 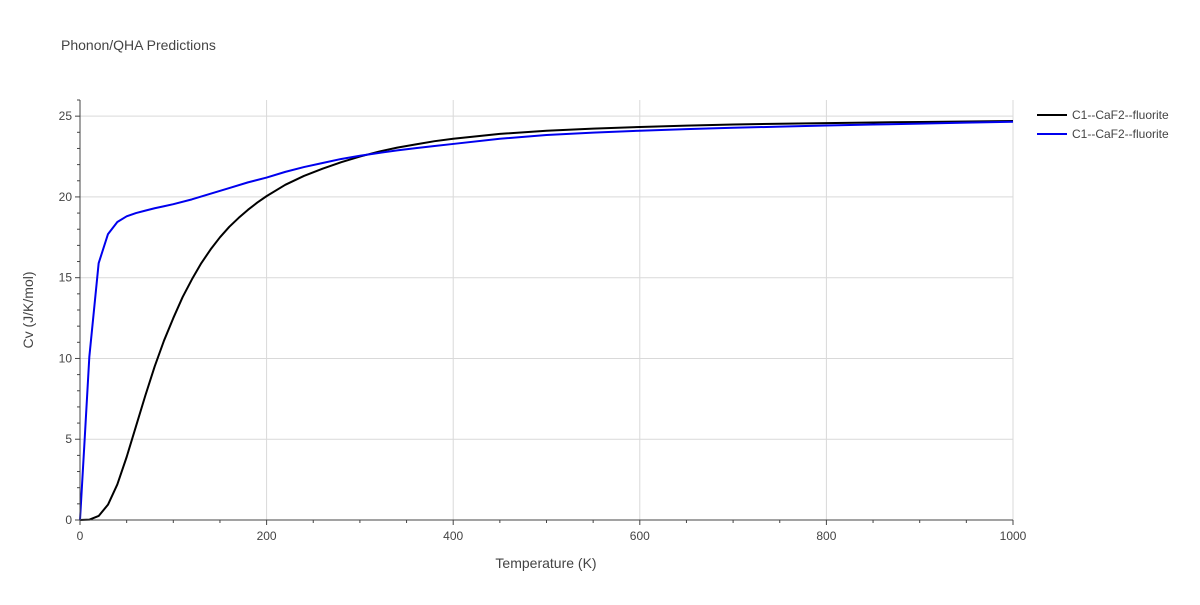 I want to click on y-axis-title: Cv (J/K/mol), so click(x=28, y=310).